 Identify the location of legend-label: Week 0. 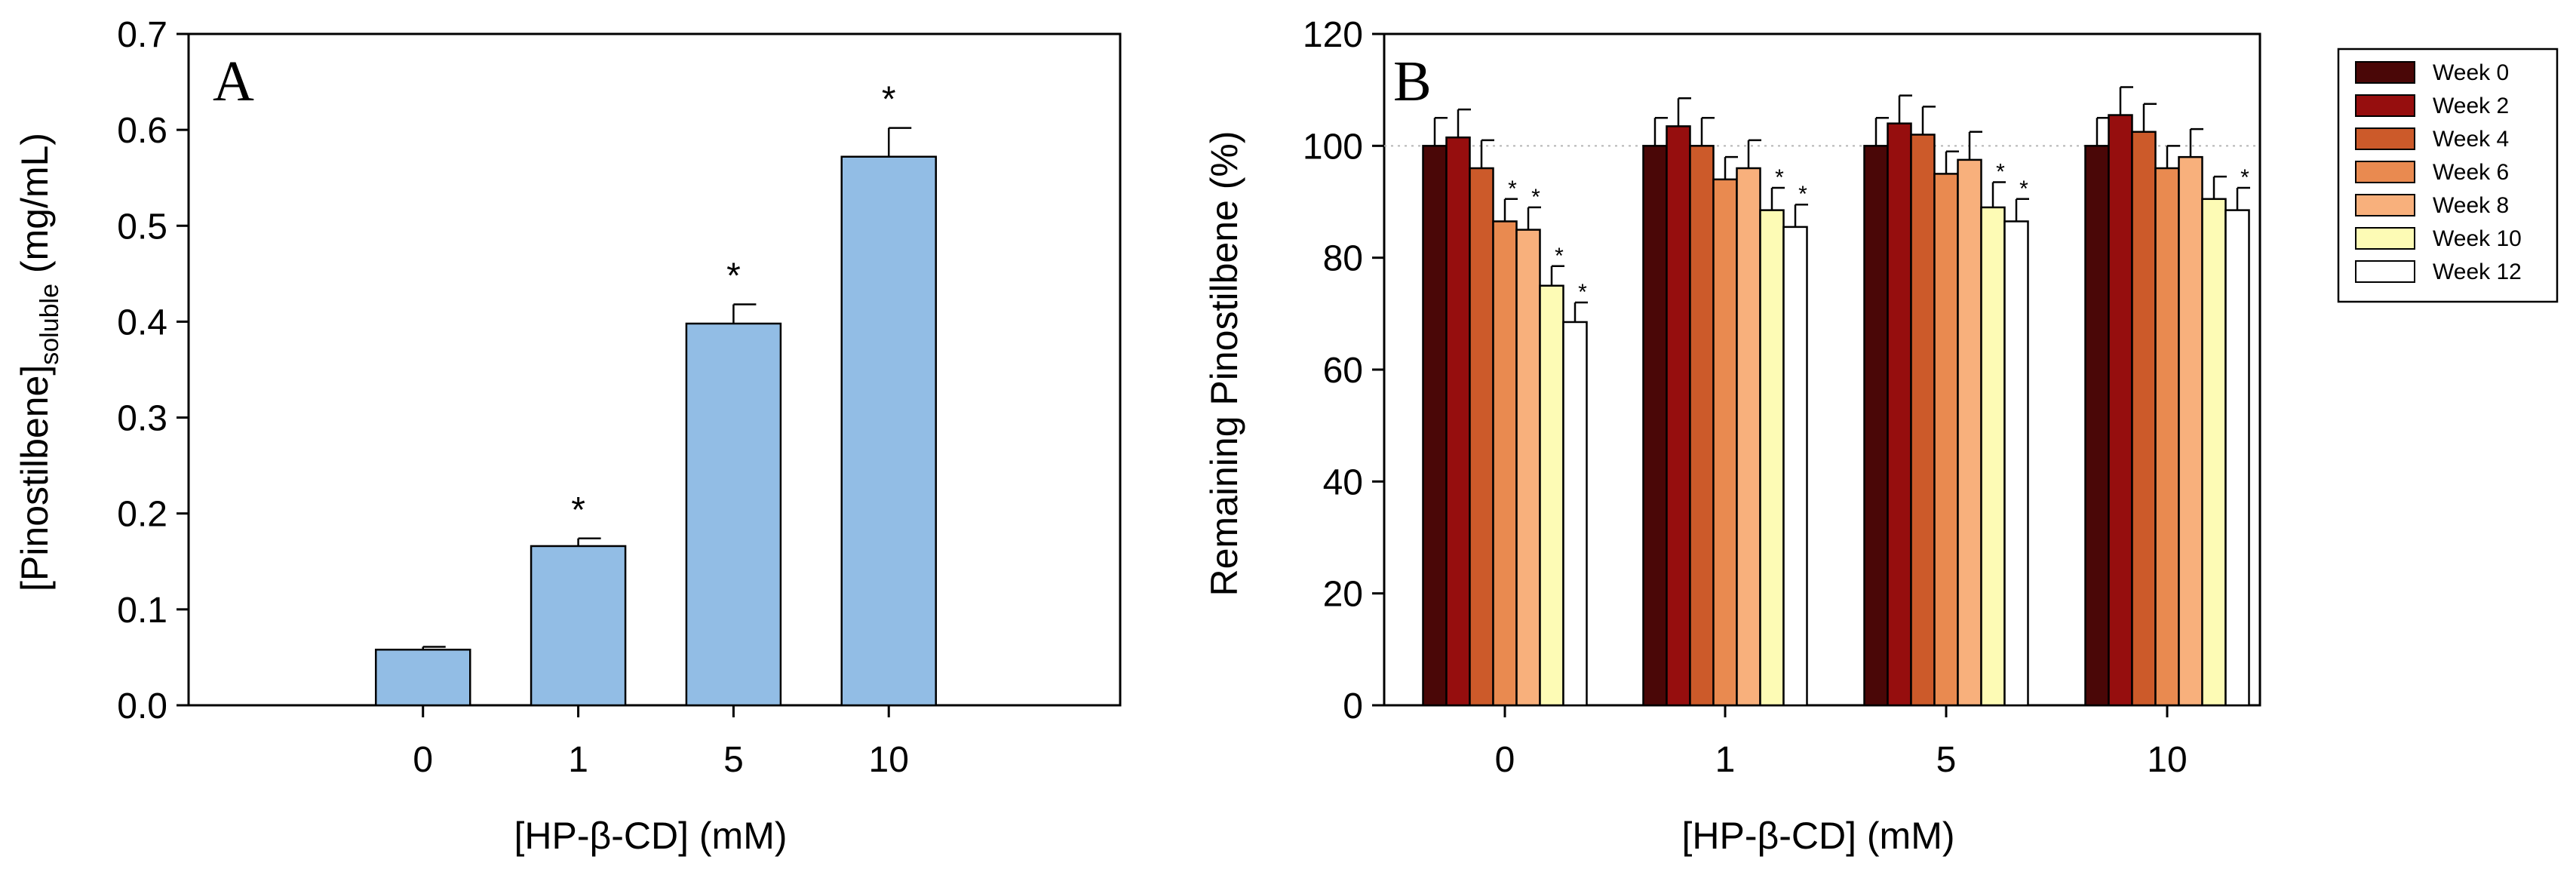
(2471, 72).